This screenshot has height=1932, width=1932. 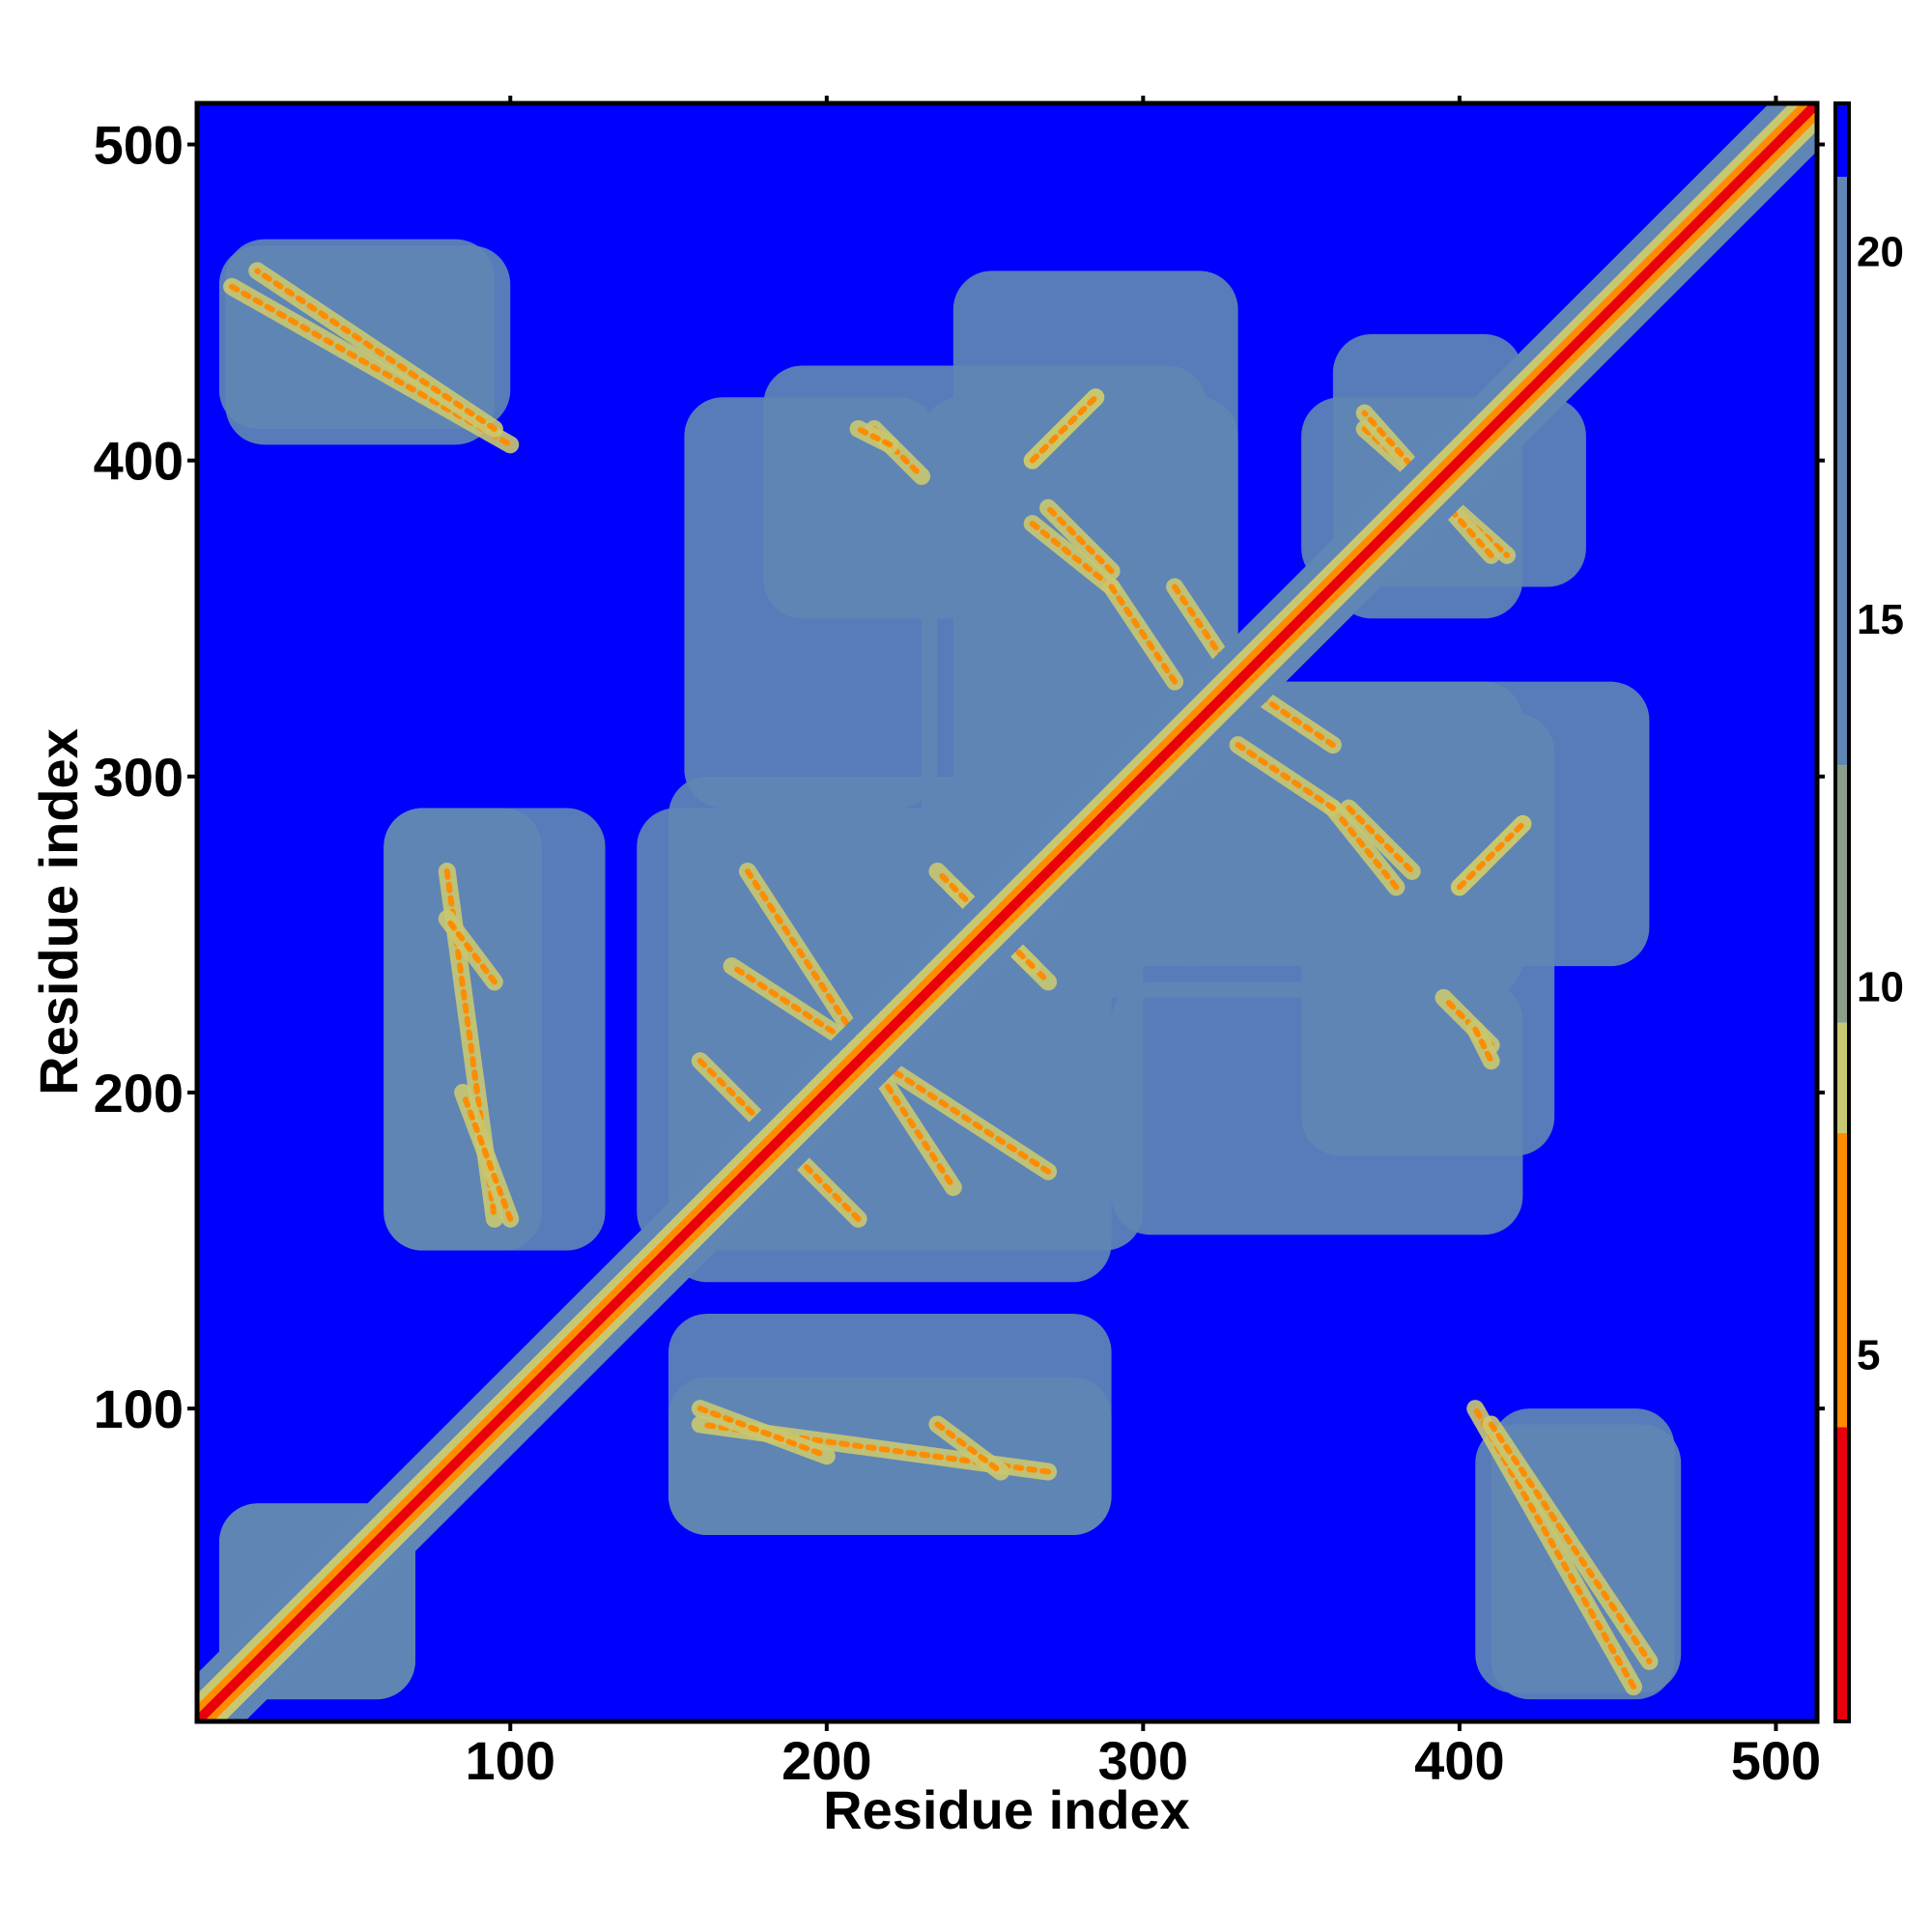 I want to click on x-tick-label: 200, so click(x=826, y=1760).